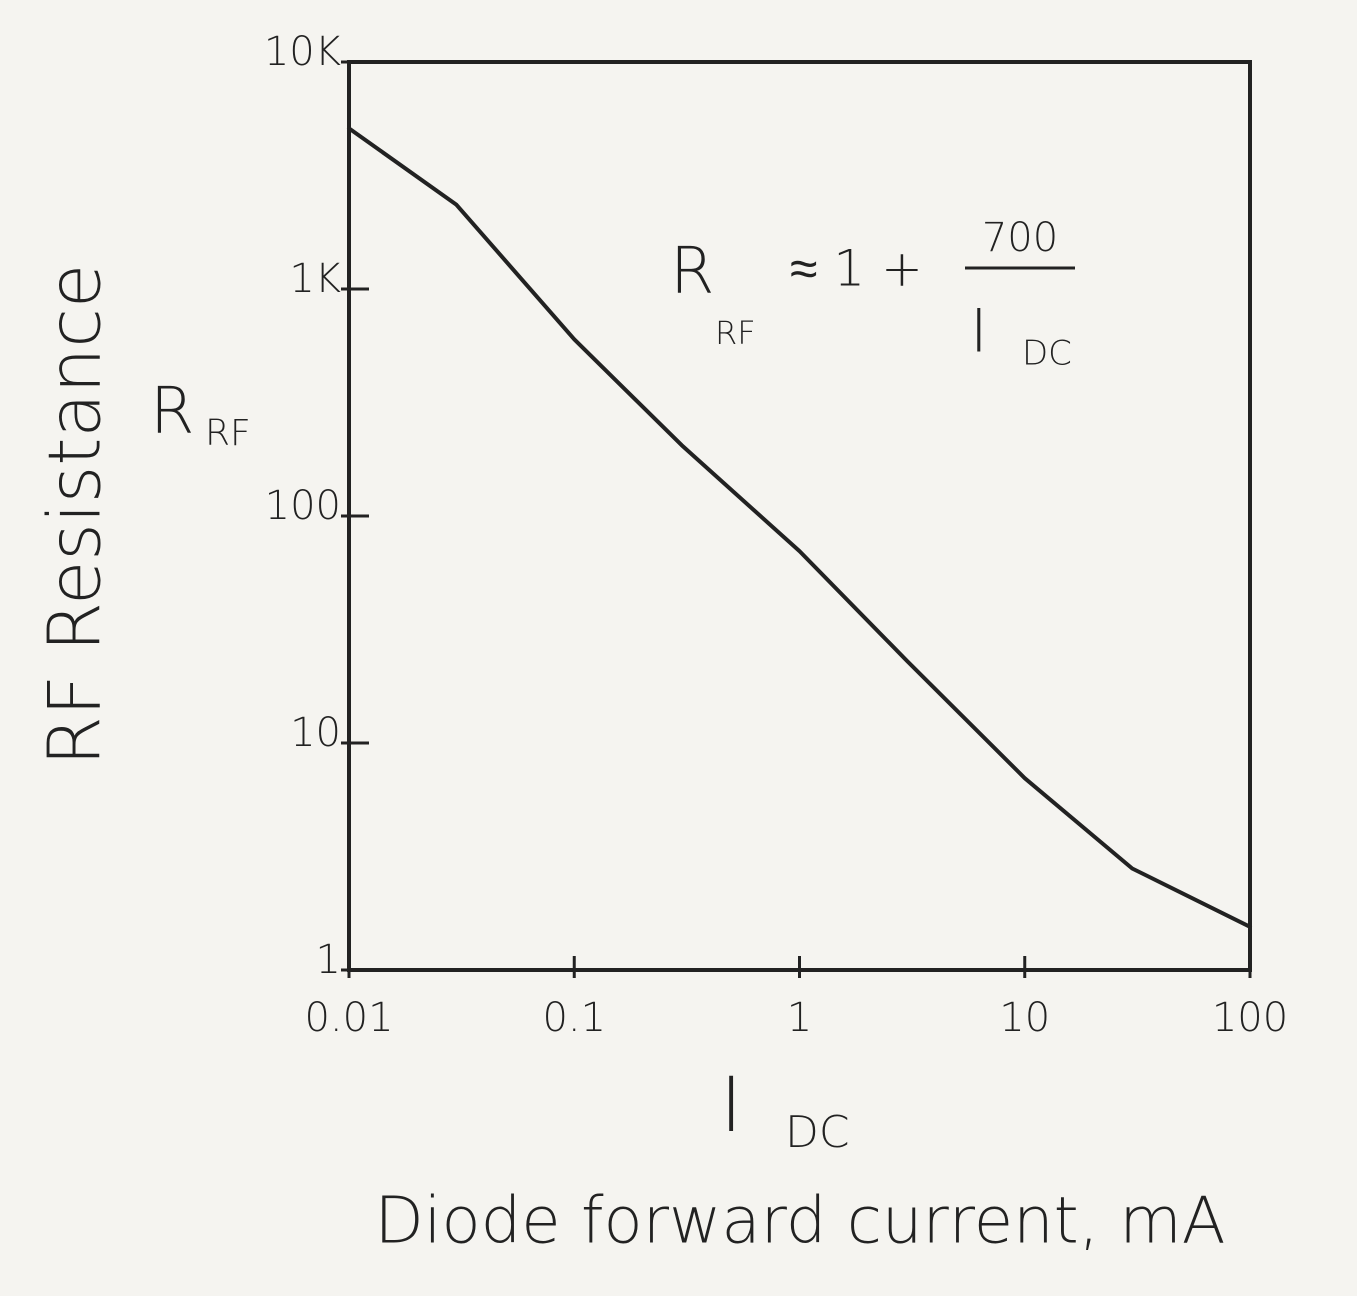 Image resolution: width=1357 pixels, height=1296 pixels. What do you see at coordinates (303, 506) in the screenshot?
I see `y-tick-label: 100` at bounding box center [303, 506].